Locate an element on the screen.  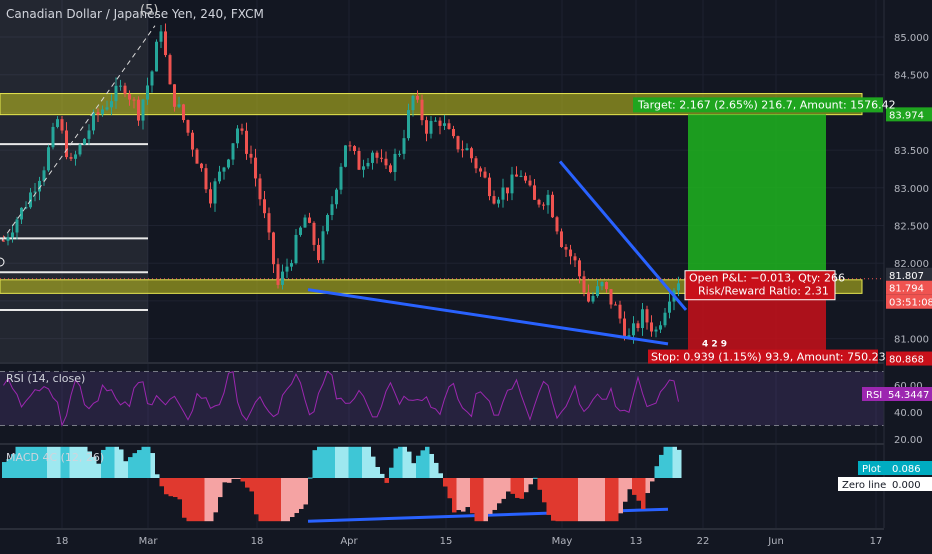
support-zone is located at coordinates (431, 286).